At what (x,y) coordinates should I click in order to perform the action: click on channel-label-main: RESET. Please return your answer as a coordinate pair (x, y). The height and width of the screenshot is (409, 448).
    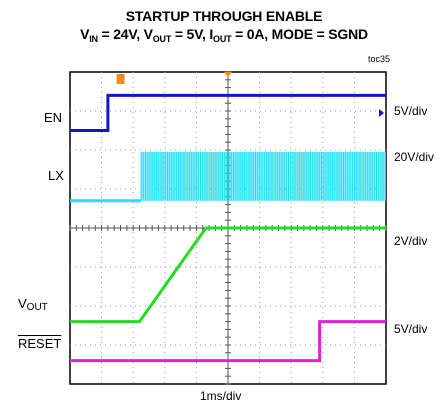
    Looking at the image, I should click on (40, 343).